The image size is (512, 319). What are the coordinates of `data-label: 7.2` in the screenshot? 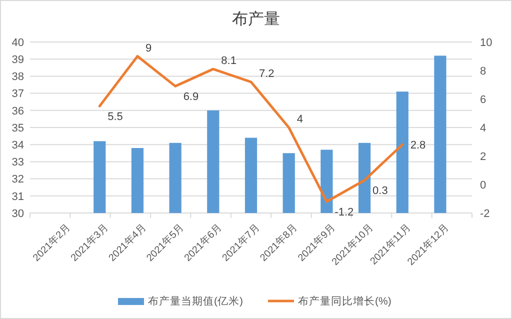 It's located at (266, 74).